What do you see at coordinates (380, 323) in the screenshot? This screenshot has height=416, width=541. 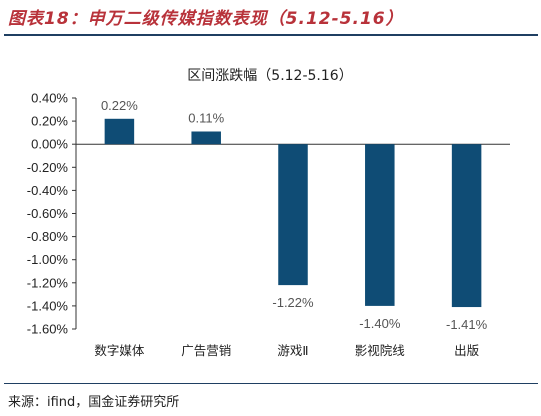 I see `data-label: -1.40%` at bounding box center [380, 323].